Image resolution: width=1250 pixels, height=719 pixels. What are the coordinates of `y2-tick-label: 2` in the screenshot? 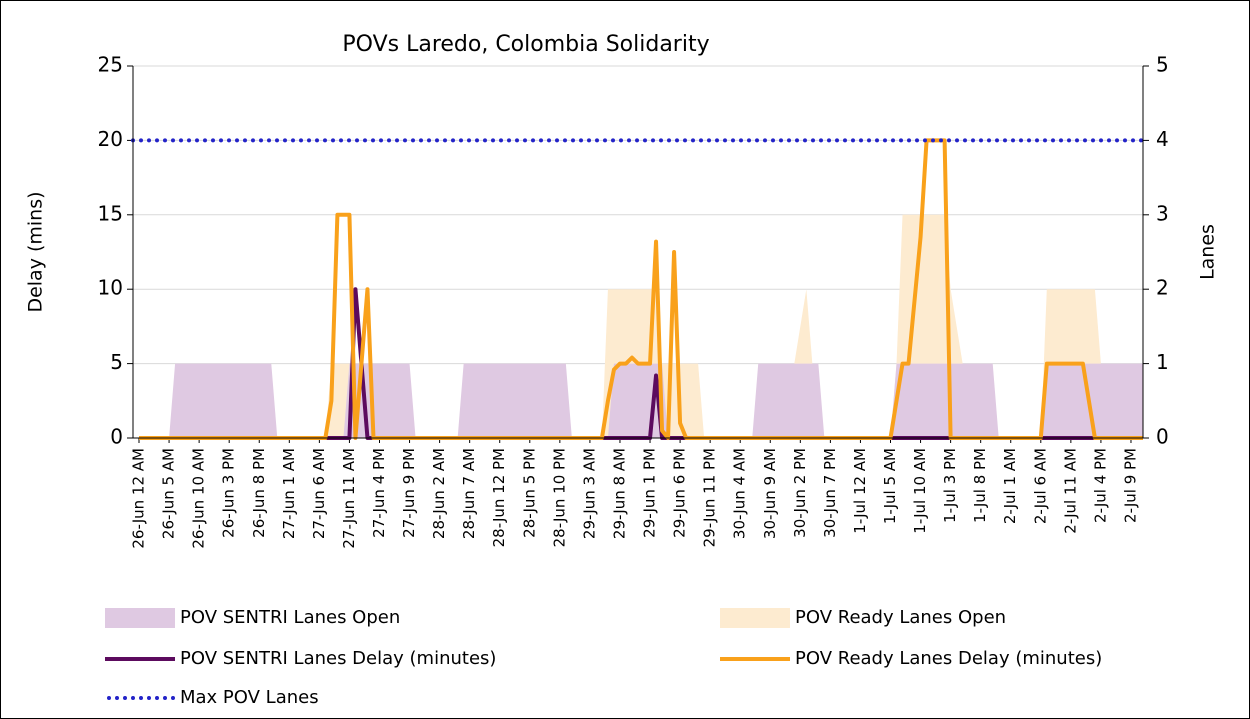 It's located at (1162, 288).